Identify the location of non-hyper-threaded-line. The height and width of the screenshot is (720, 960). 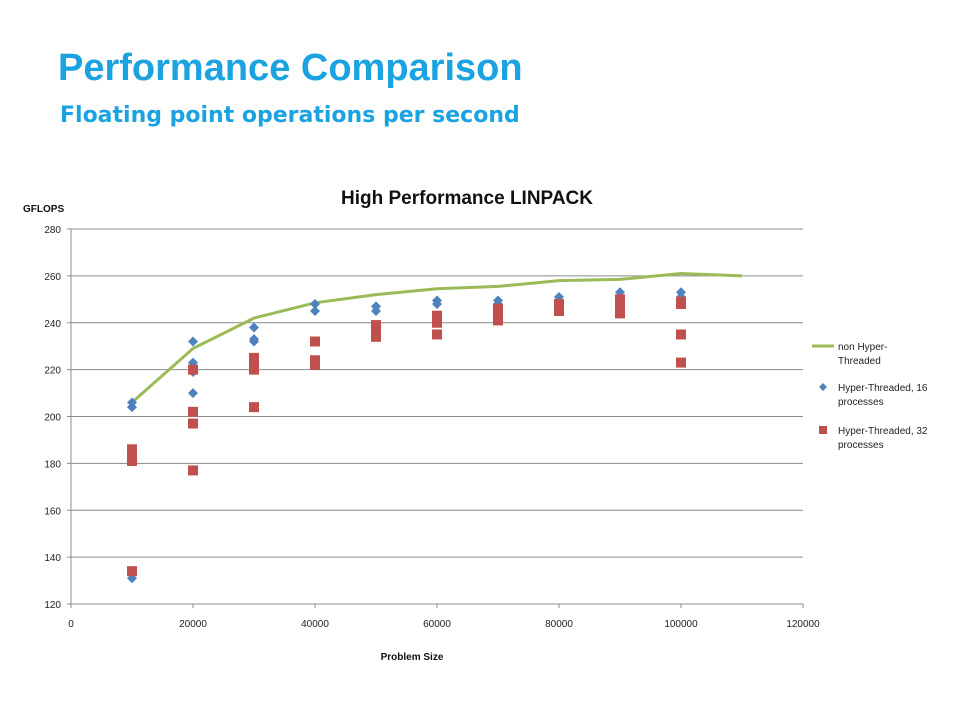
(437, 338).